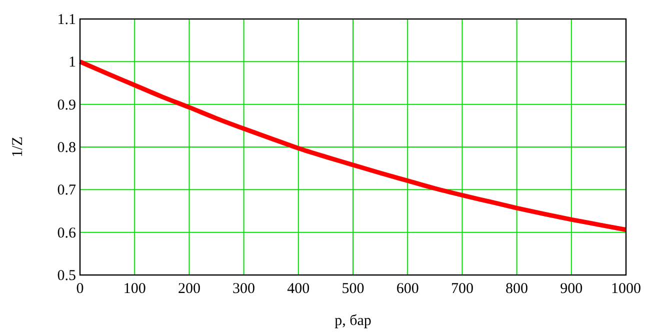  Describe the element at coordinates (244, 289) in the screenshot. I see `x-tick-label: 300` at that location.